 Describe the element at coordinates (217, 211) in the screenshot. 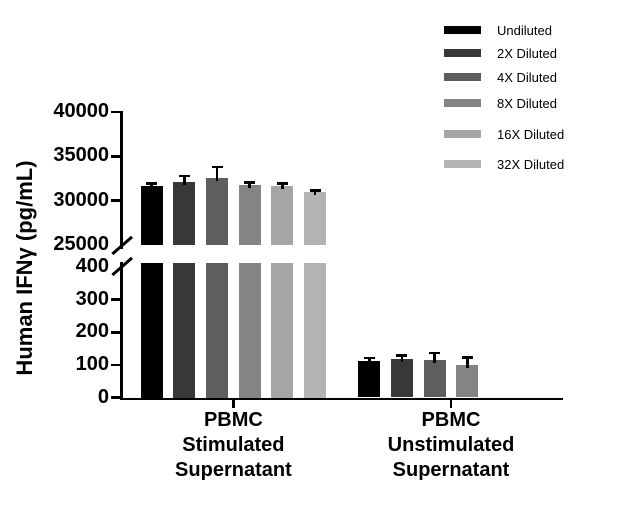

I see `bar-4x-diluted-pbmc-stimulated-supernatant-upper` at that location.